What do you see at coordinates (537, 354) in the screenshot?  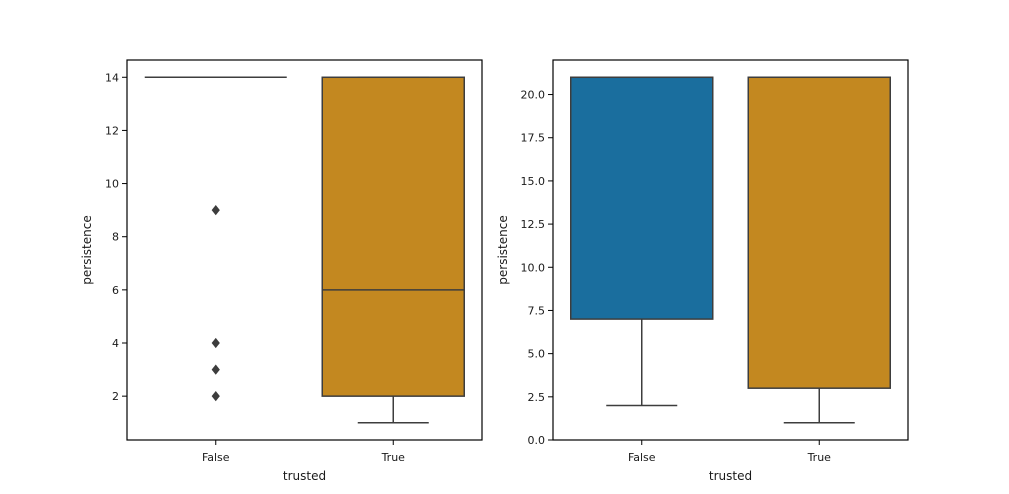 I see `y-tick-label: 5.0` at bounding box center [537, 354].